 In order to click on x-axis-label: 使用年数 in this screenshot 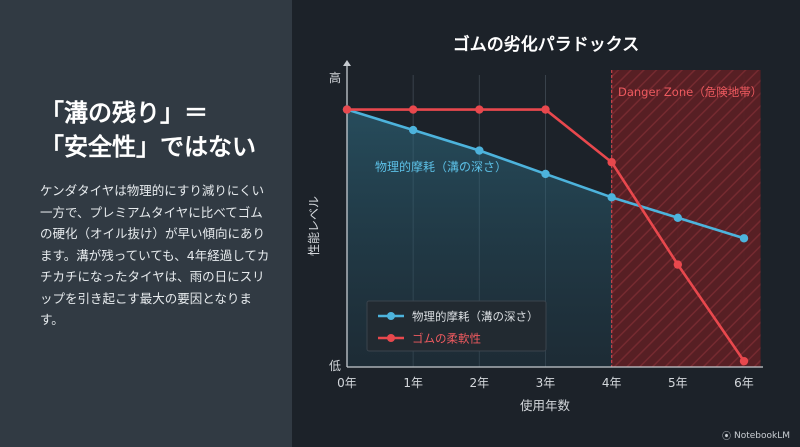, I will do `click(545, 405)`.